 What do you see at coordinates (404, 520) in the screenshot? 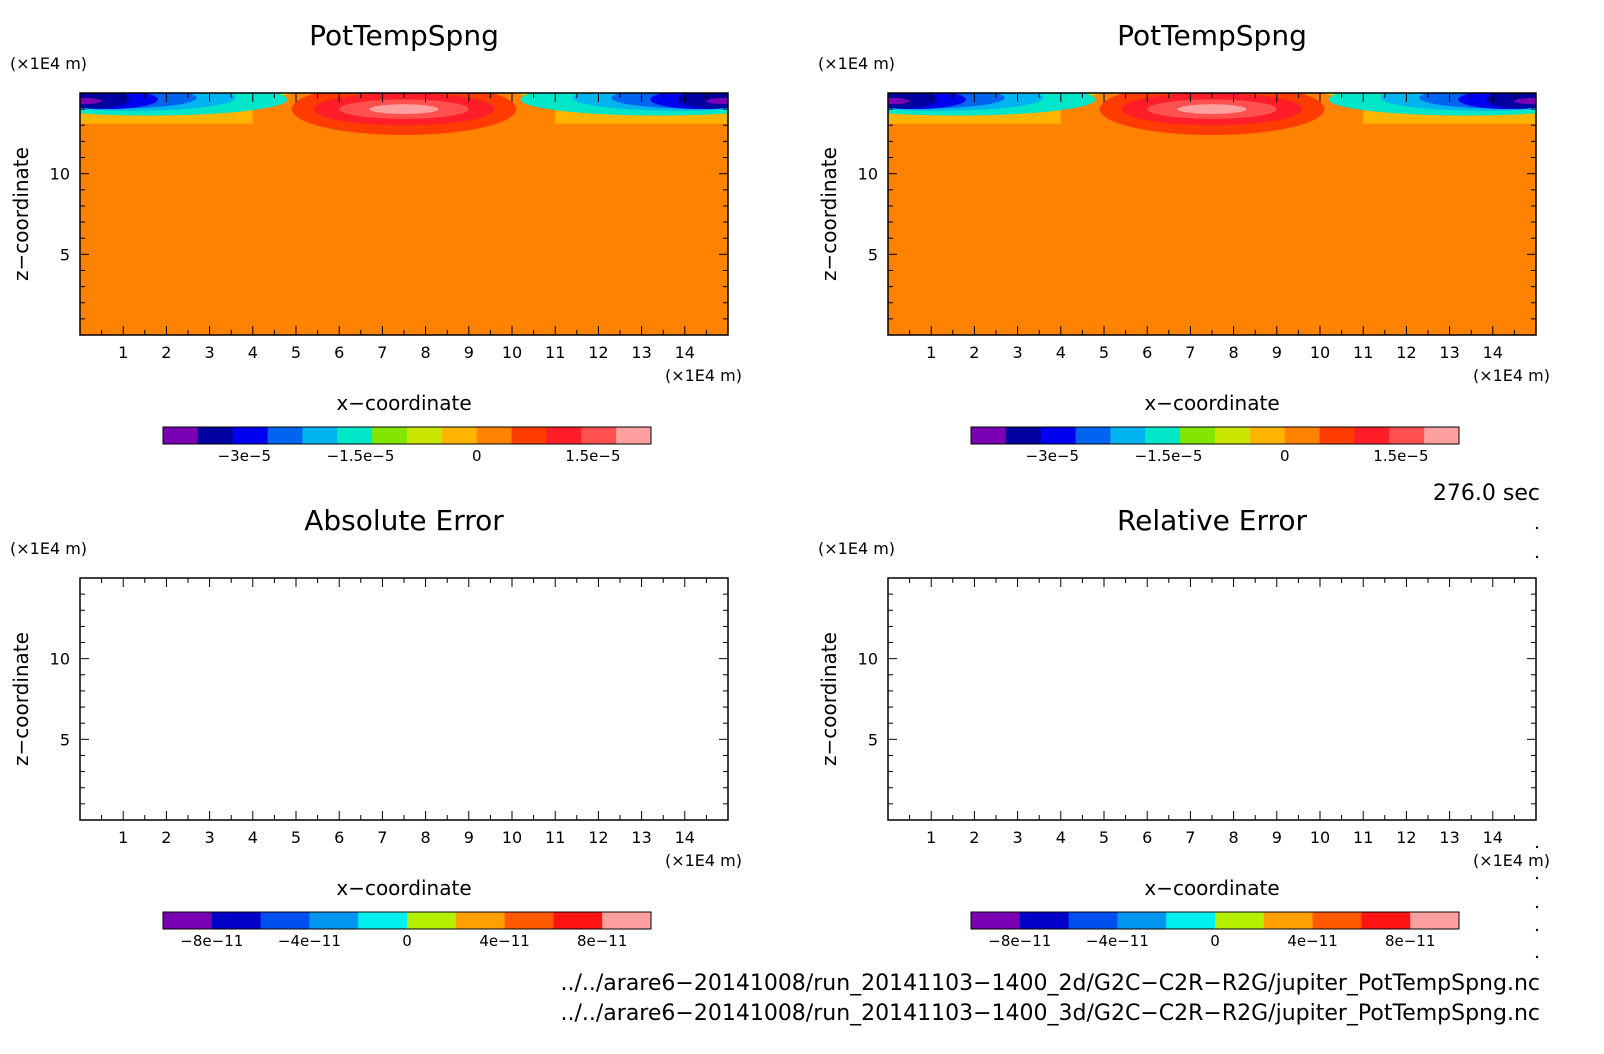
I see `panel-title: Absolute Error` at bounding box center [404, 520].